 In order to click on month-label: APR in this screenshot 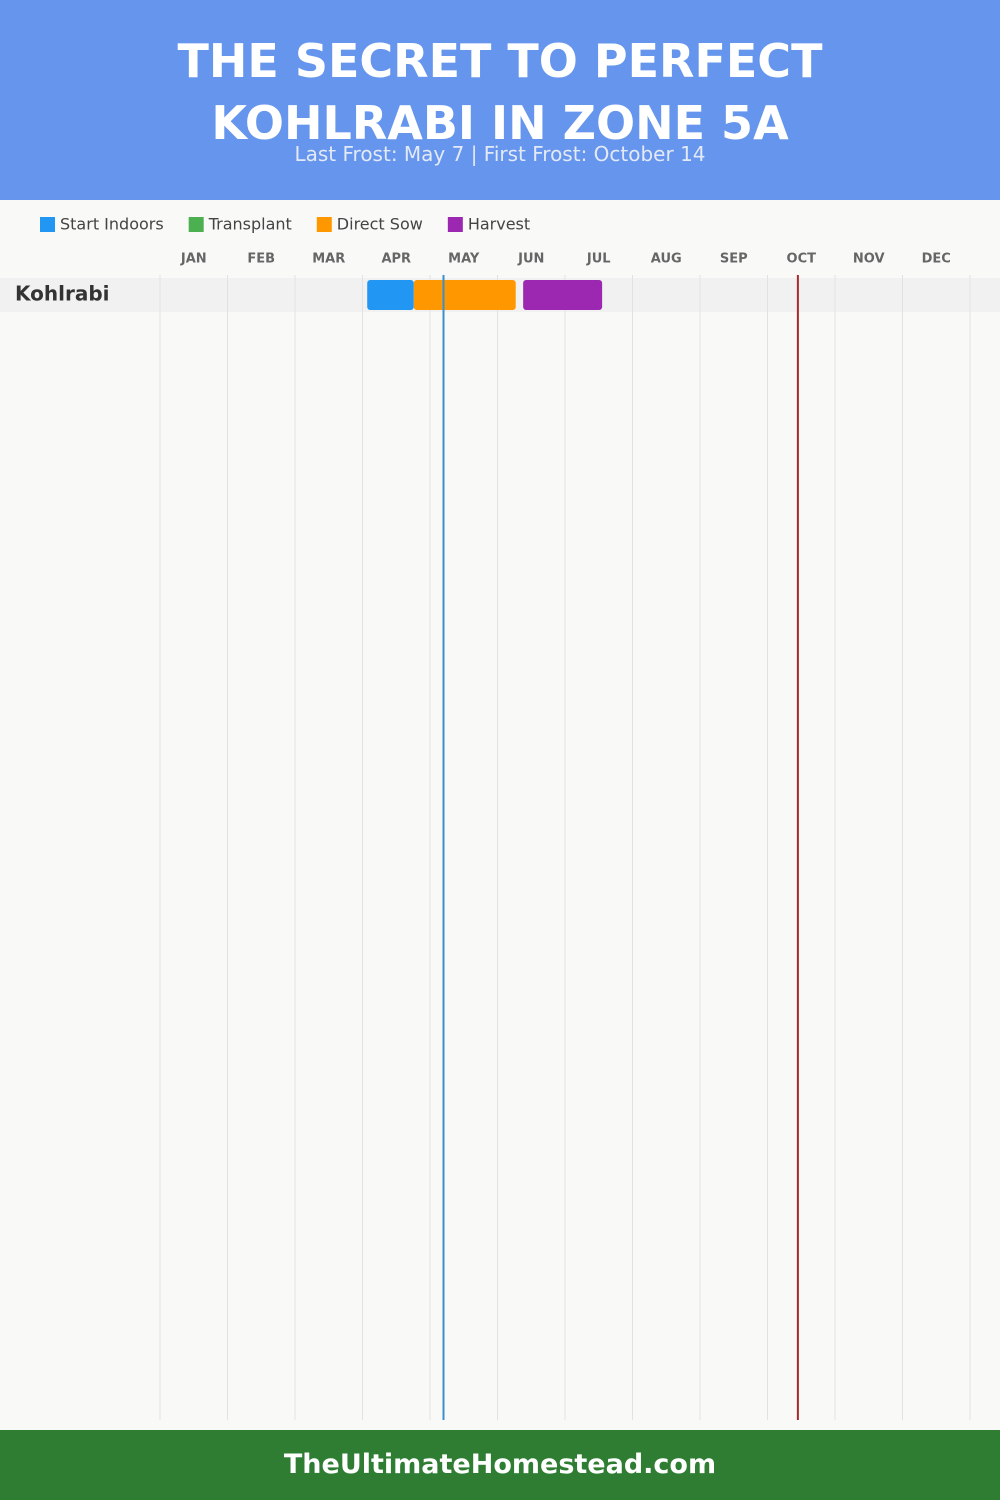, I will do `click(396, 259)`.